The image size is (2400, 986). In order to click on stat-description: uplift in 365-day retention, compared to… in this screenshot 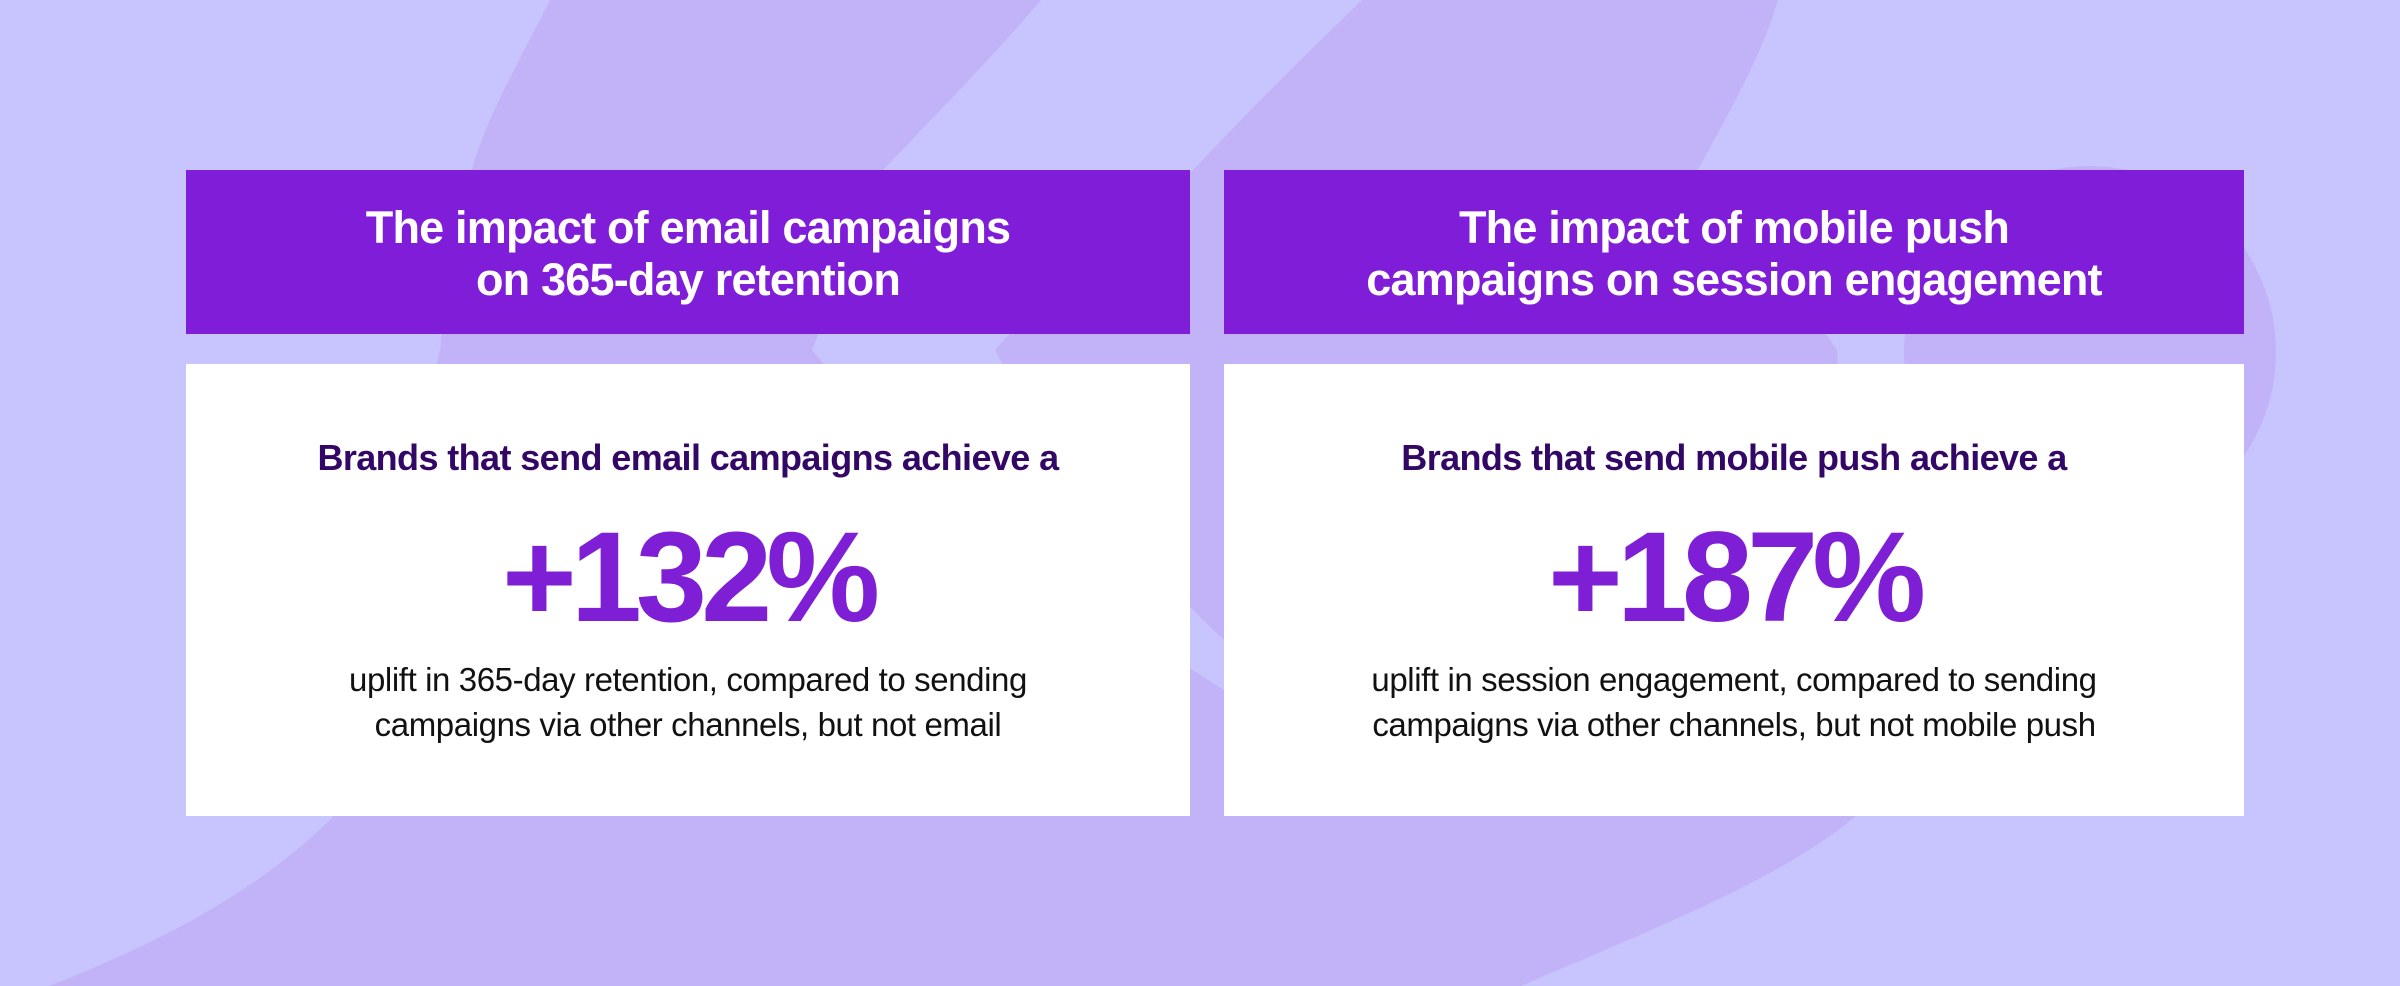, I will do `click(688, 702)`.